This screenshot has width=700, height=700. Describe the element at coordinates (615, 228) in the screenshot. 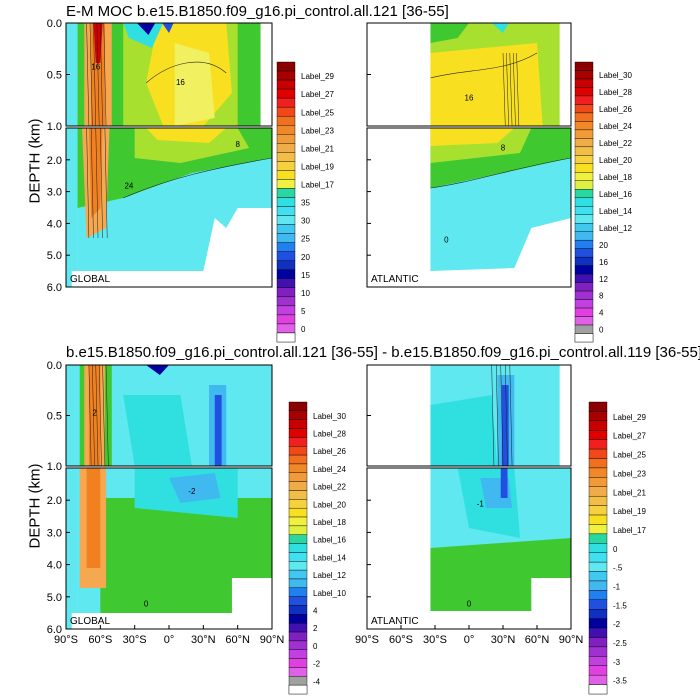

I see `colorbar-label: Label_12` at that location.